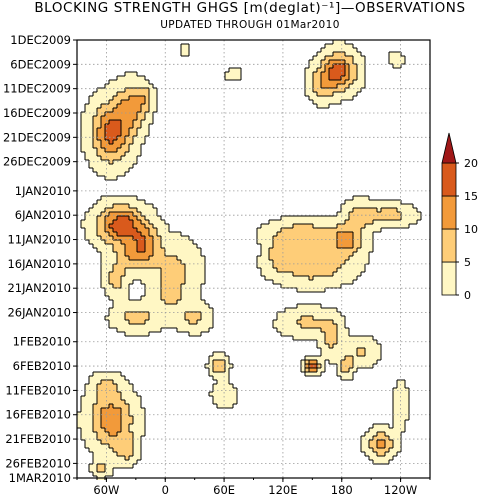 The image size is (500, 496). Describe the element at coordinates (449, 278) in the screenshot. I see `colorbar-segment` at that location.